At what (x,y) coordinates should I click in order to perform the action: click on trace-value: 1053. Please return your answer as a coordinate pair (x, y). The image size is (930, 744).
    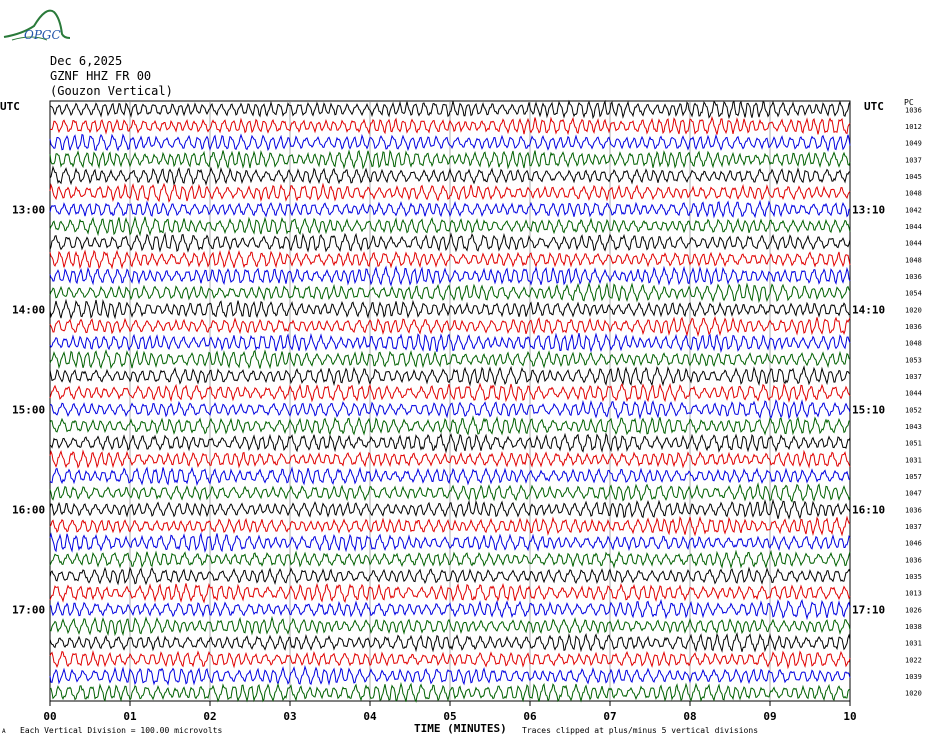
    Looking at the image, I should click on (913, 360).